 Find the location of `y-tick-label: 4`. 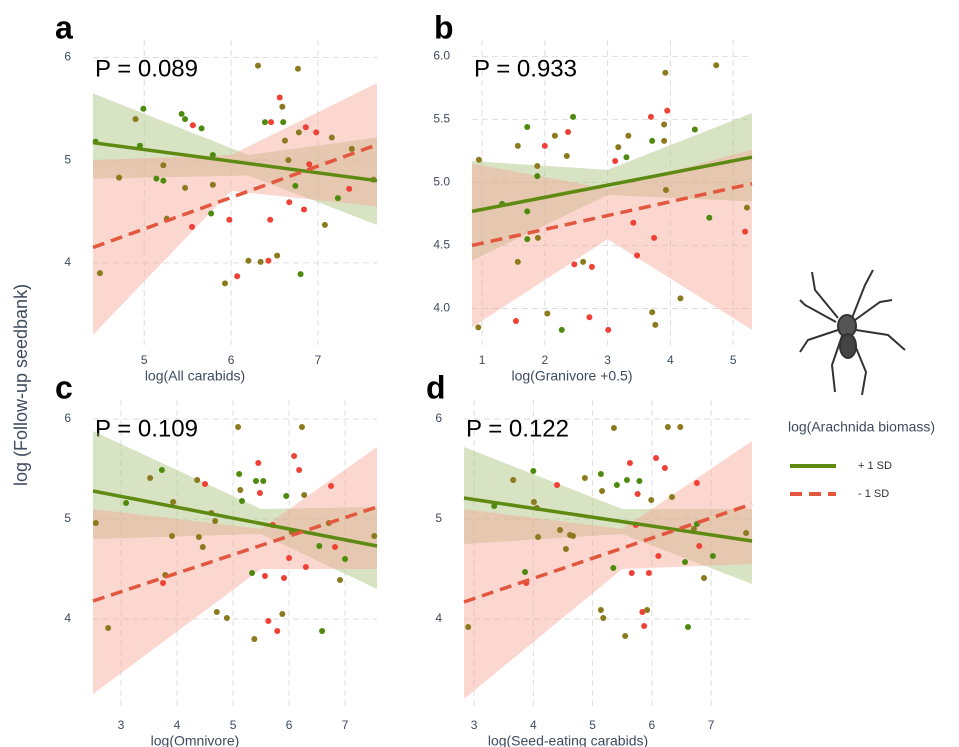

y-tick-label: 4 is located at coordinates (67, 618).